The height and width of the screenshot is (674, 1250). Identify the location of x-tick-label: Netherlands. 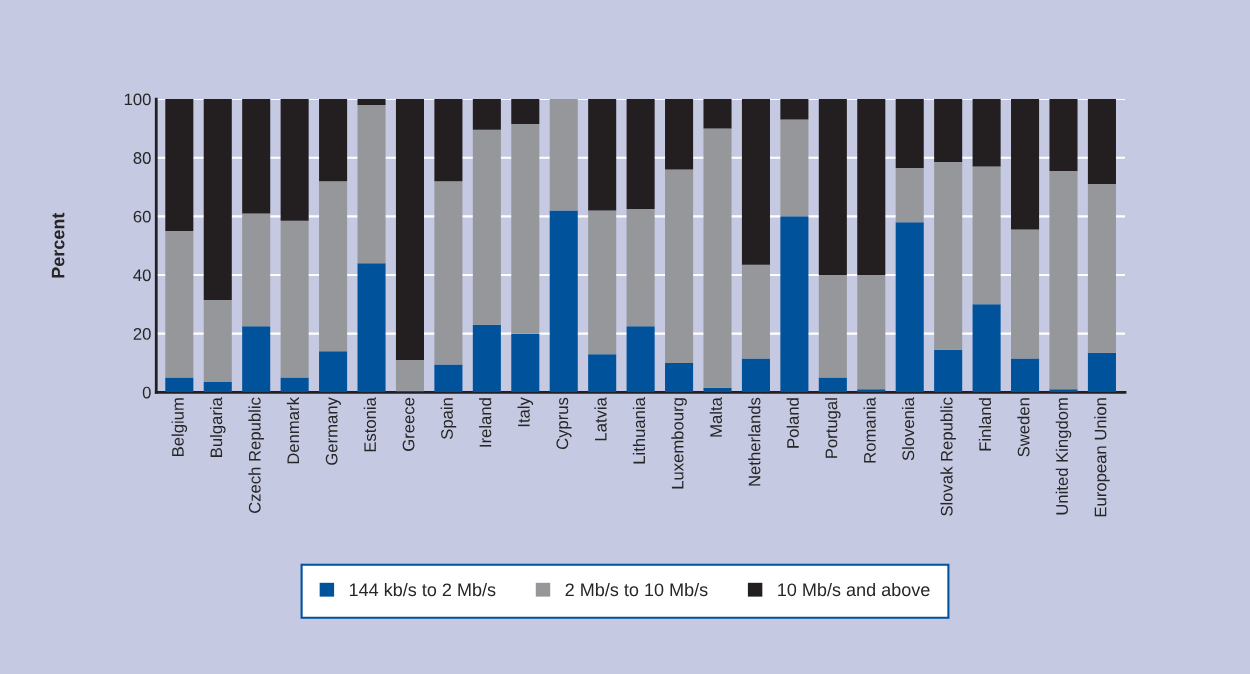
(754, 441).